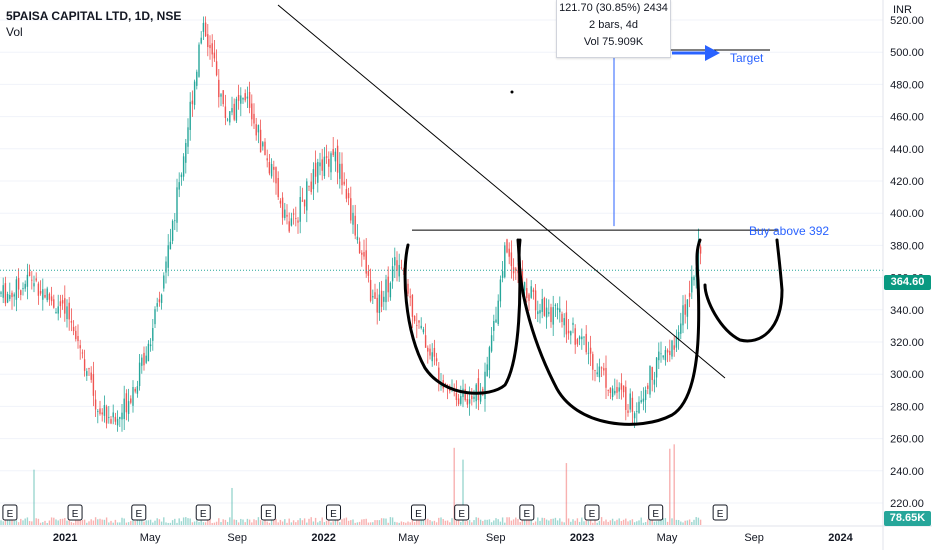  What do you see at coordinates (94, 16) in the screenshot?
I see `symbol-title: 5PAISA CAPITAL LTD, 1D, NSE` at bounding box center [94, 16].